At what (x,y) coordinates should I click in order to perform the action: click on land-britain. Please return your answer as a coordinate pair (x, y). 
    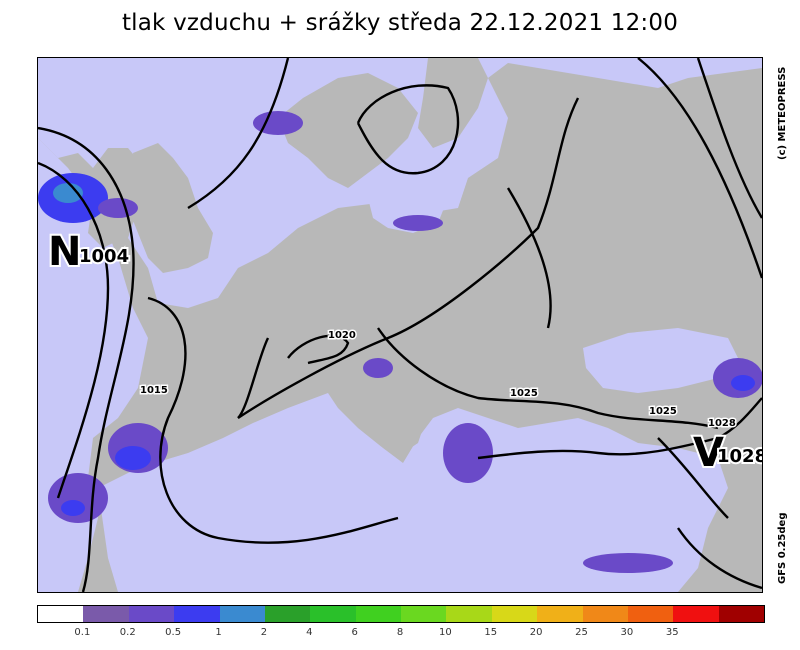
    Looking at the image, I should click on (170, 208).